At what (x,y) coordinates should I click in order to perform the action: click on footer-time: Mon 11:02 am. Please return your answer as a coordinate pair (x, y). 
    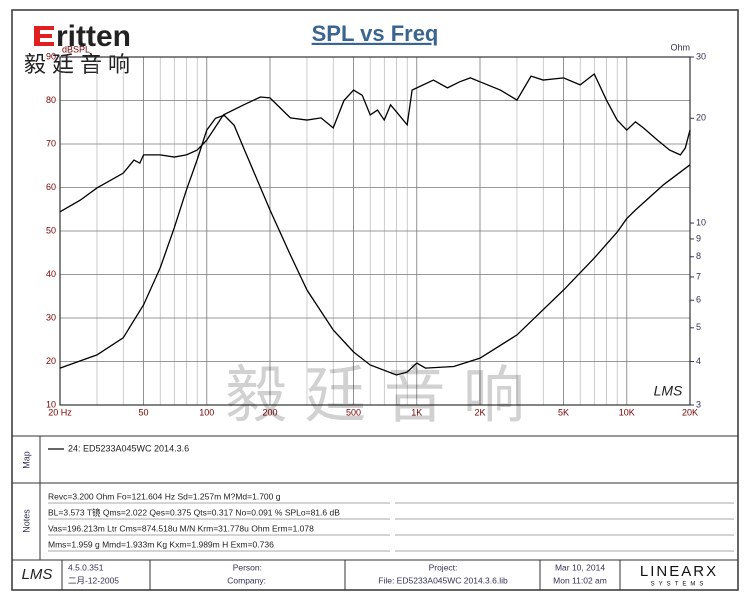
    Looking at the image, I should click on (580, 580).